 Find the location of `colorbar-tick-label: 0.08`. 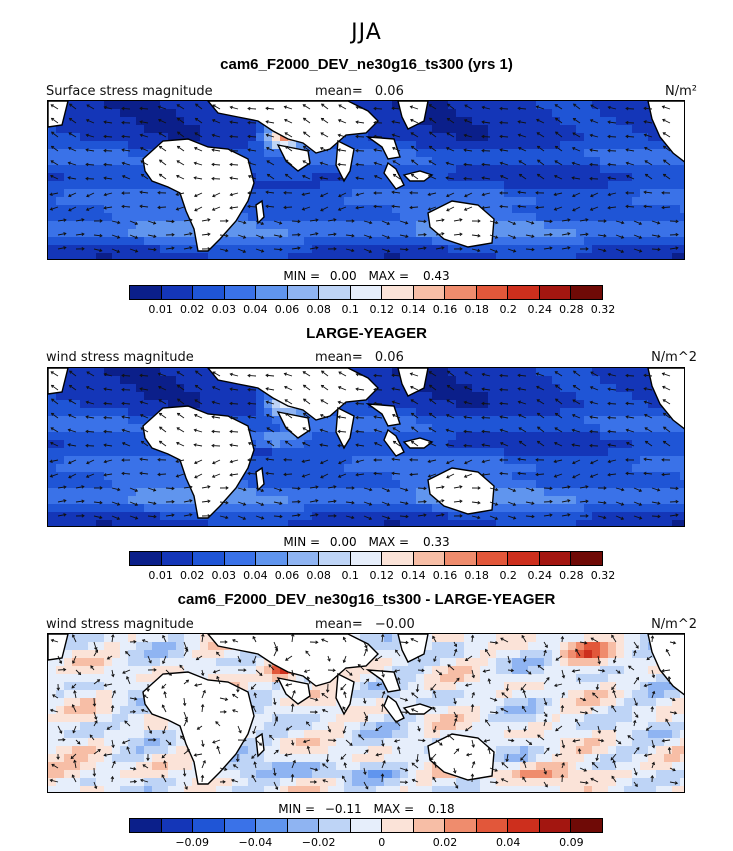

colorbar-tick-label: 0.08 is located at coordinates (318, 309).